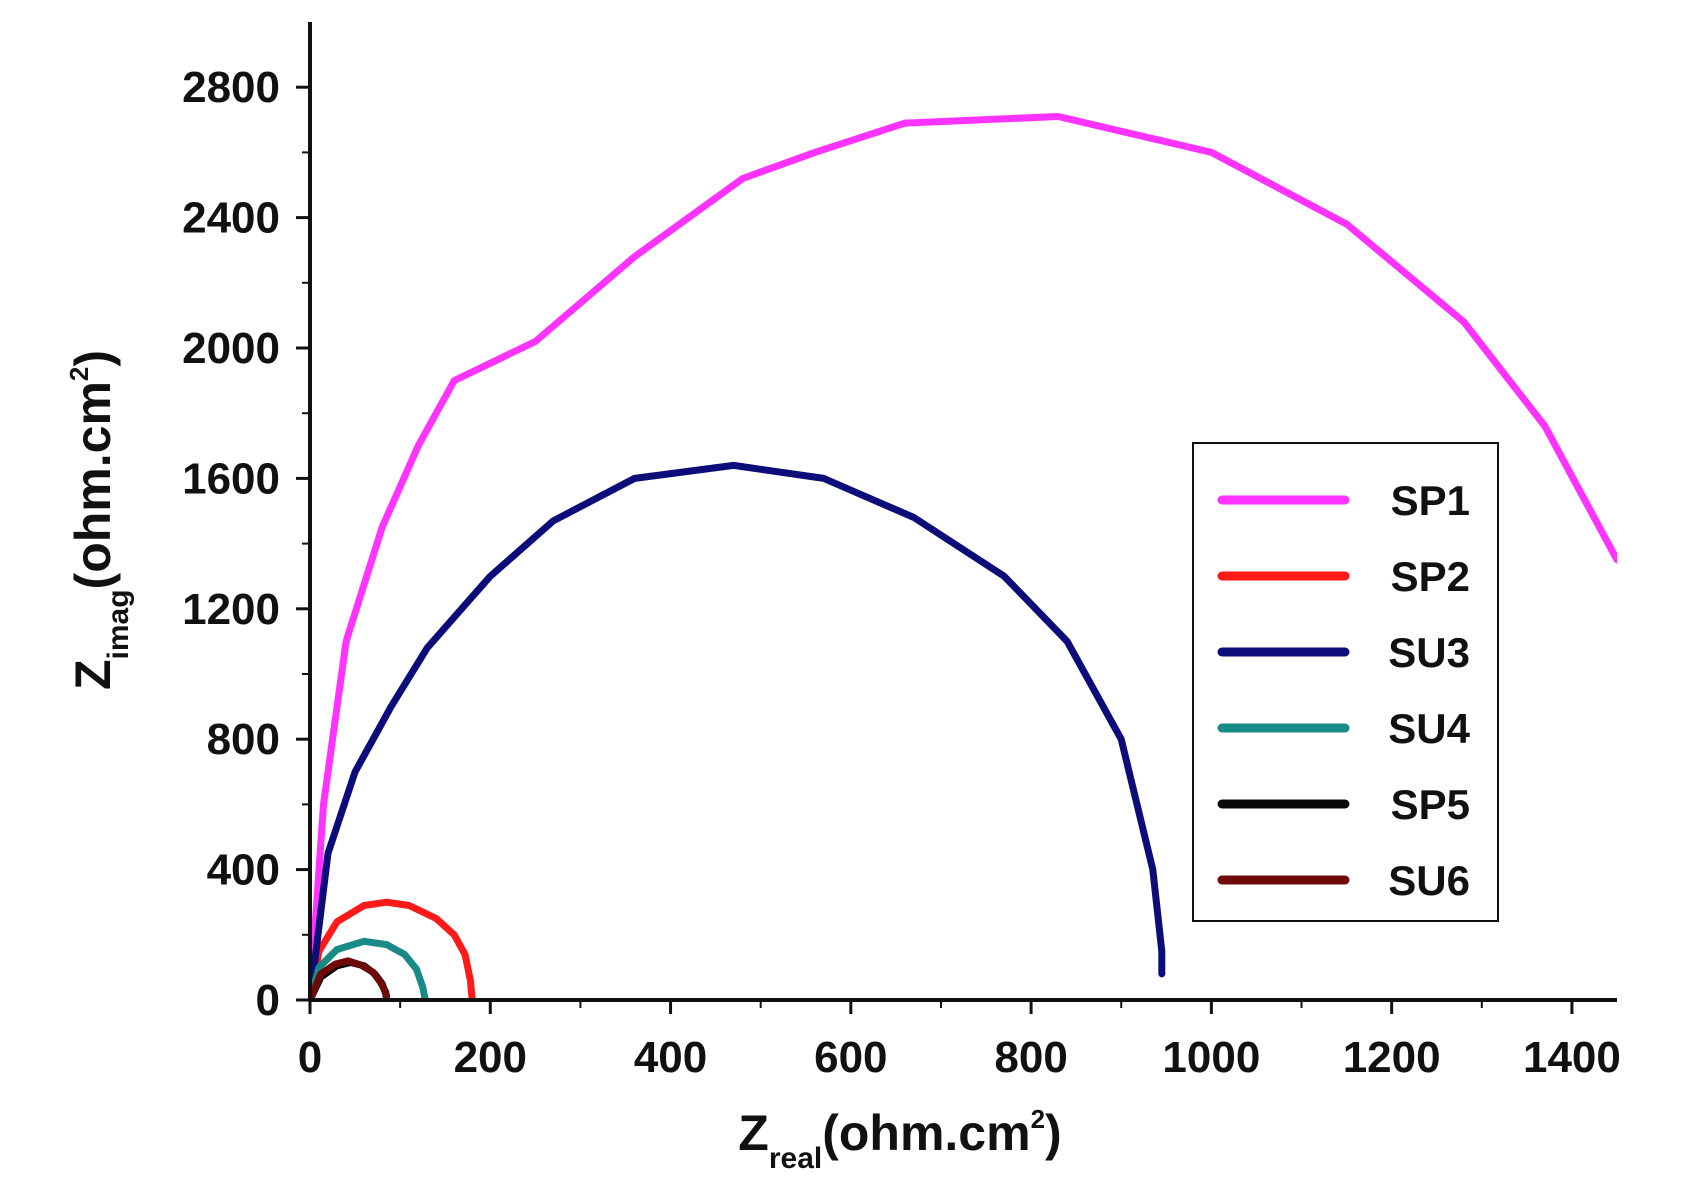 This screenshot has height=1187, width=1688. I want to click on series-su4-line, so click(369, 968).